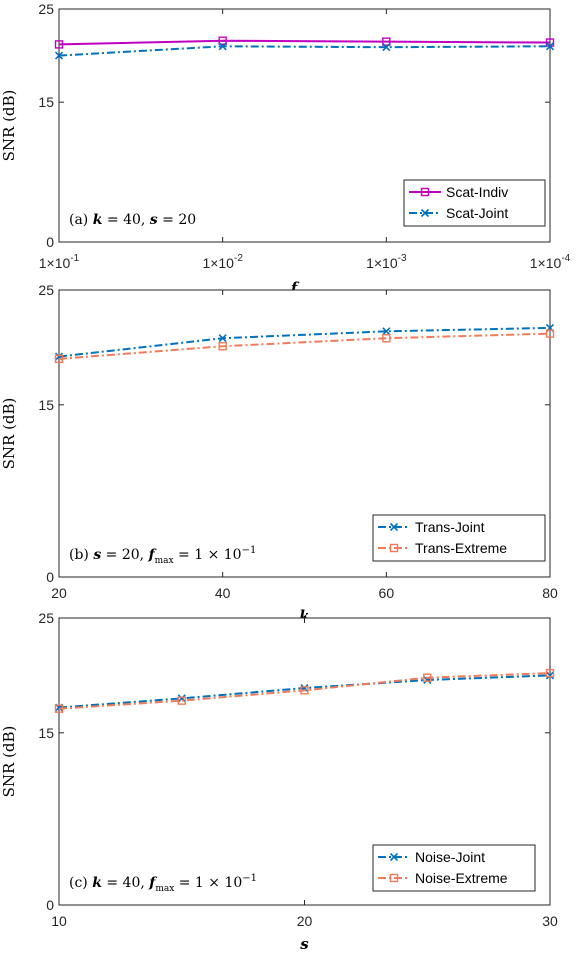 Image resolution: width=582 pixels, height=954 pixels. I want to click on series-trans-joint, so click(304, 342).